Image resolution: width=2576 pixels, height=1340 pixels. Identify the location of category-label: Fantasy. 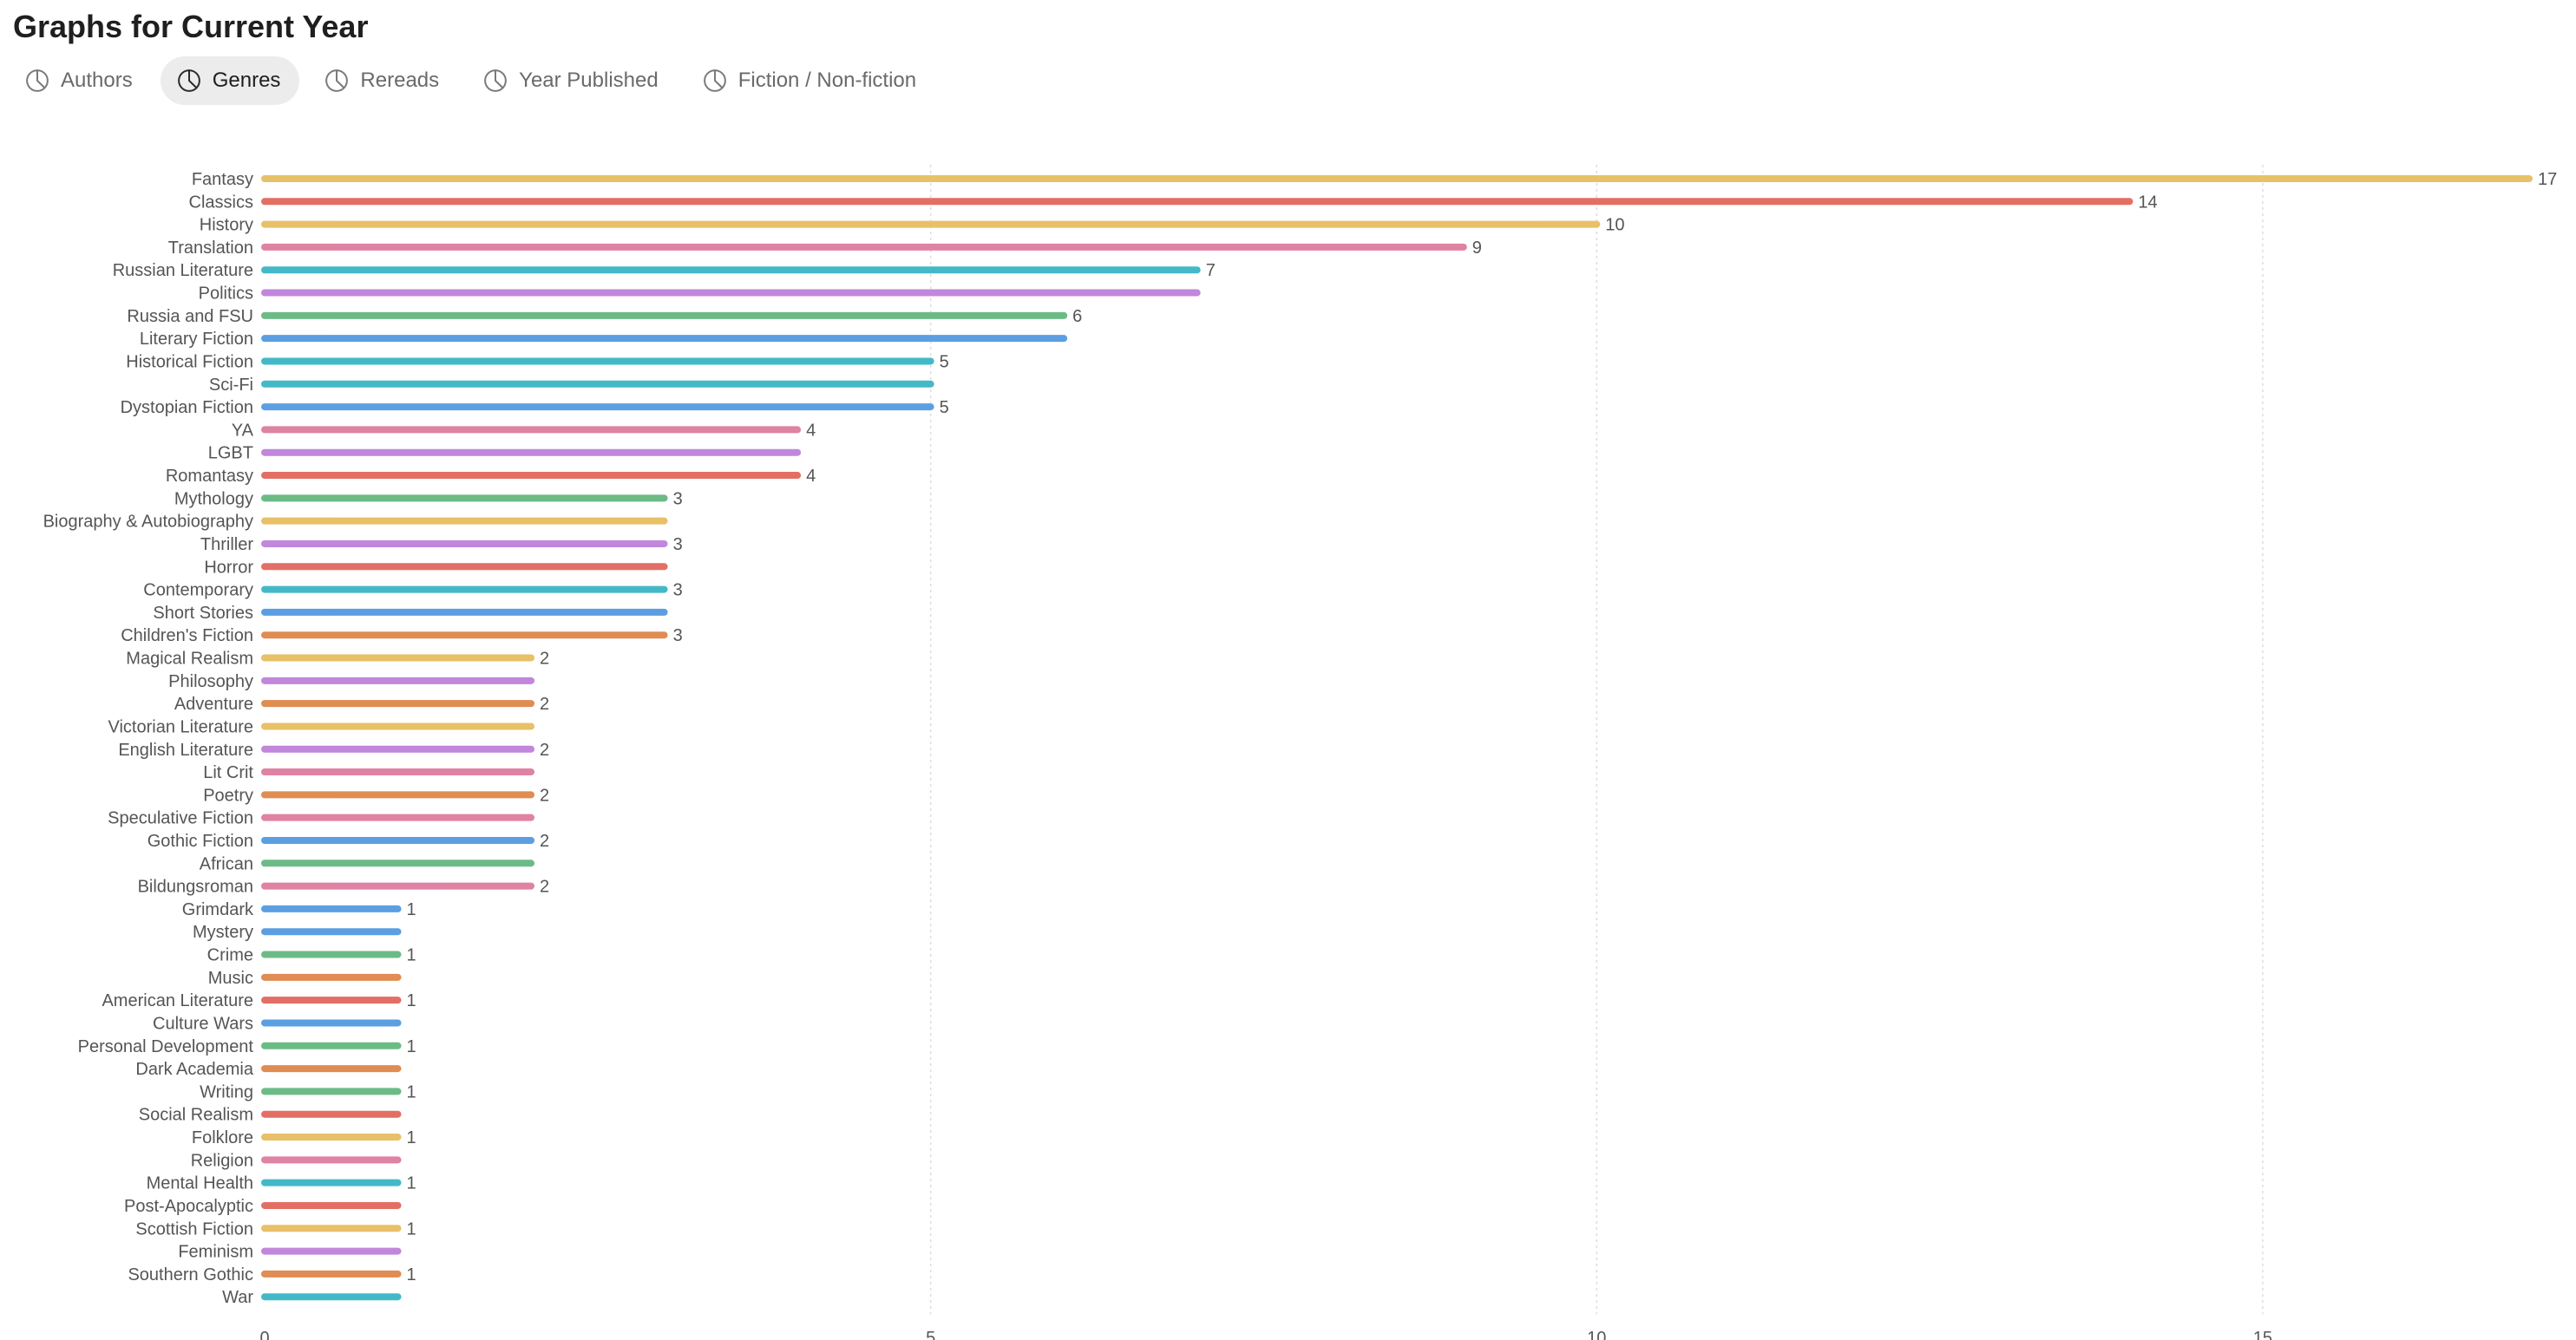
(222, 180).